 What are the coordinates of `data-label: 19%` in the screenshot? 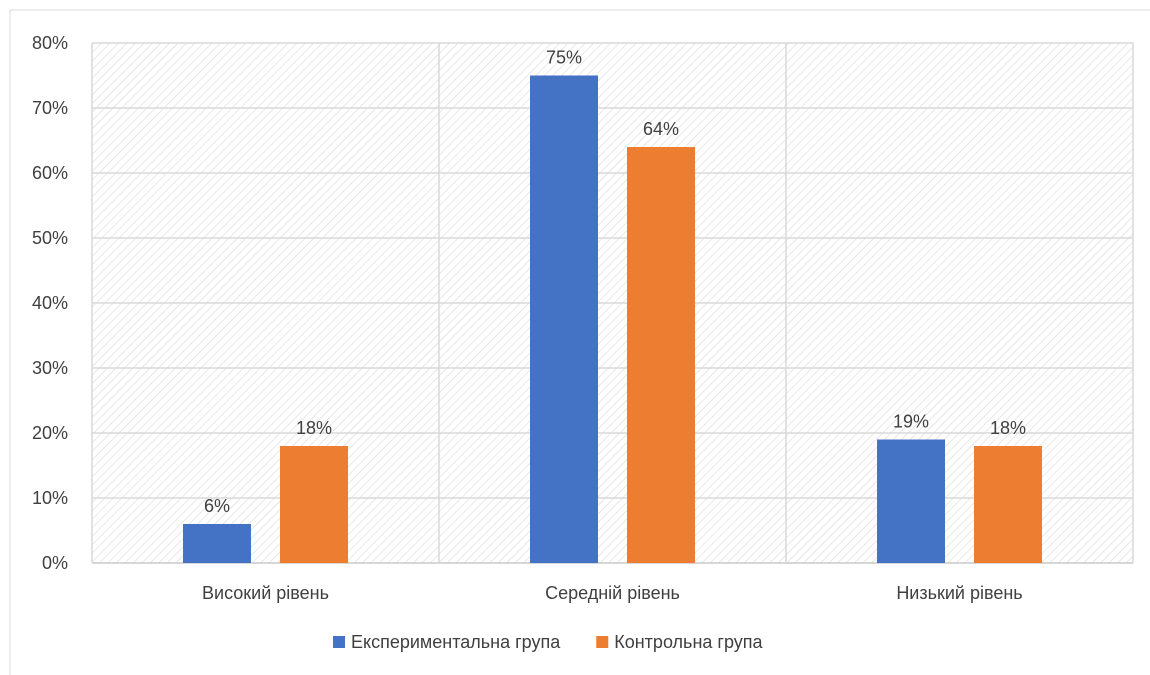 It's located at (911, 422).